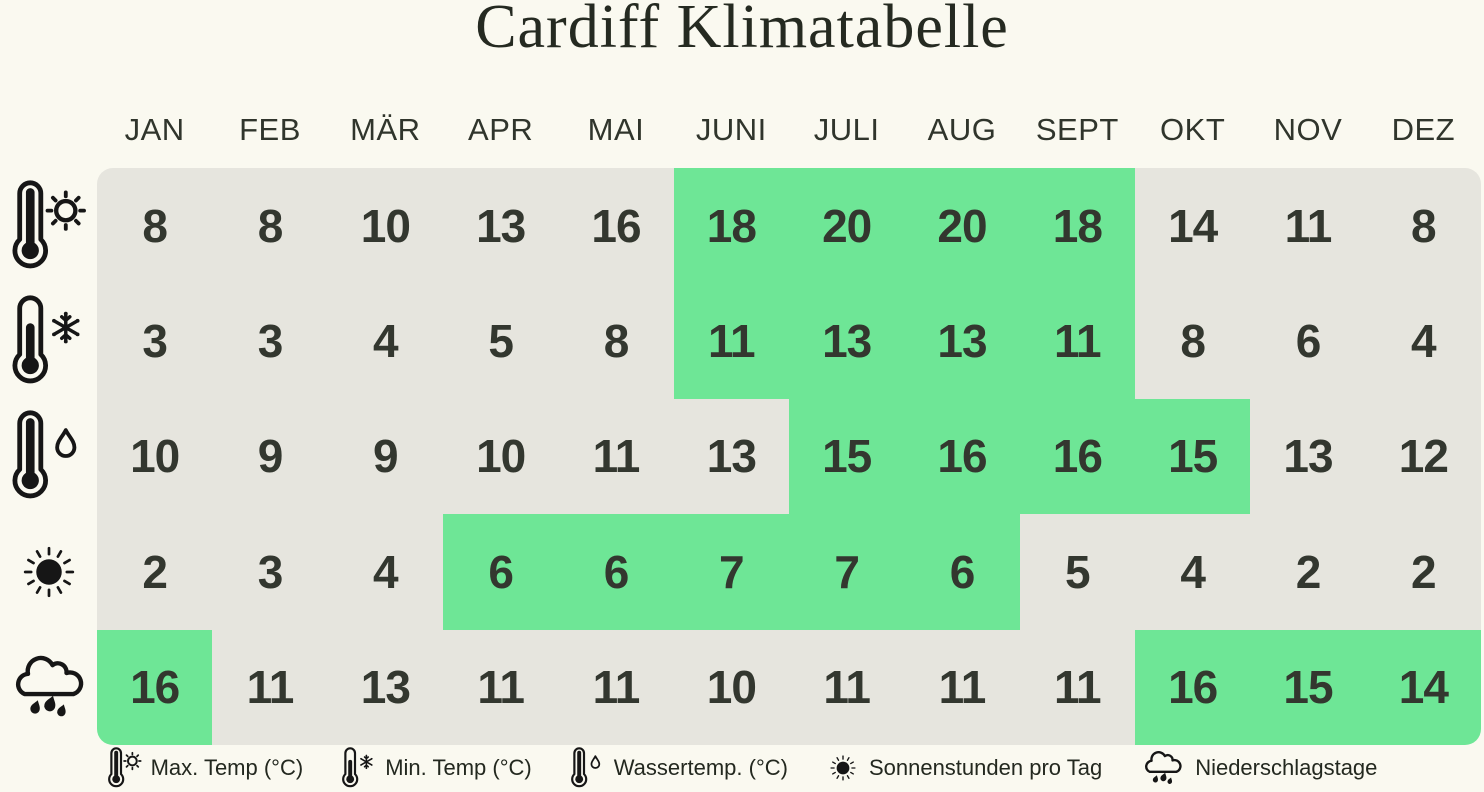 The width and height of the screenshot is (1484, 792). Describe the element at coordinates (458, 767) in the screenshot. I see `legend-label: Min. Temp (°C)` at that location.